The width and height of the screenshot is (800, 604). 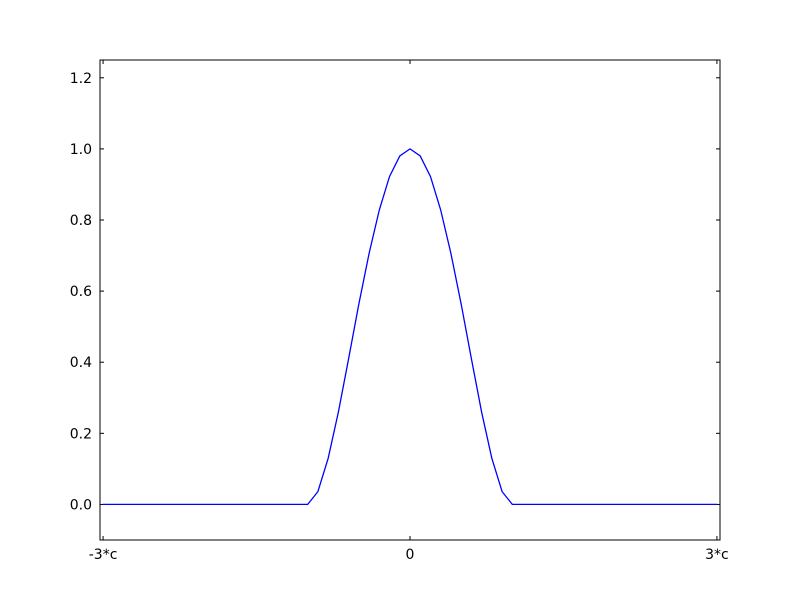 What do you see at coordinates (717, 555) in the screenshot?
I see `x-tick-label: 3*c` at bounding box center [717, 555].